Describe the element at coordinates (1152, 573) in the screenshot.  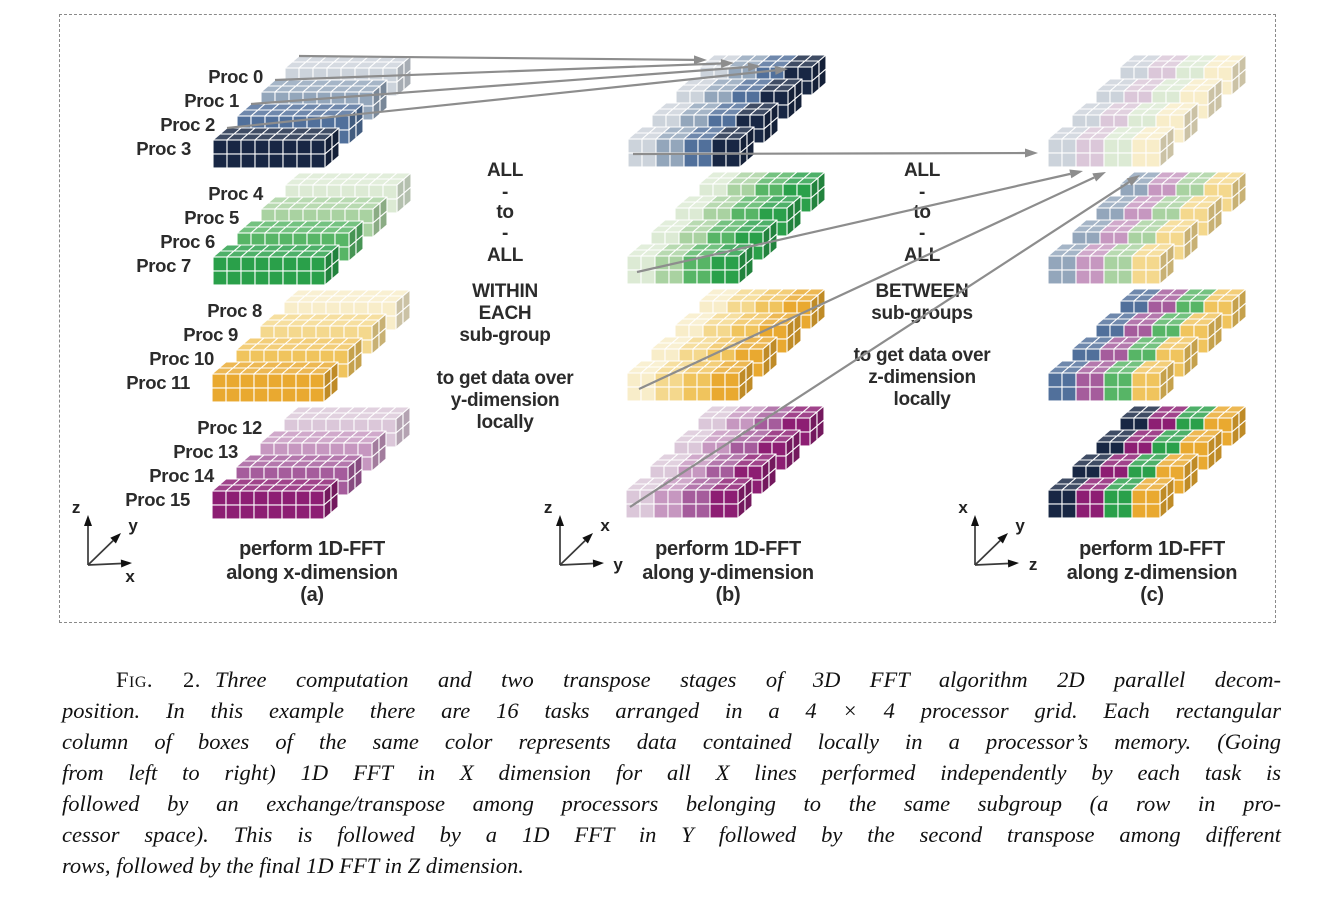
I see `stage-label-c: along z-dimension` at that location.